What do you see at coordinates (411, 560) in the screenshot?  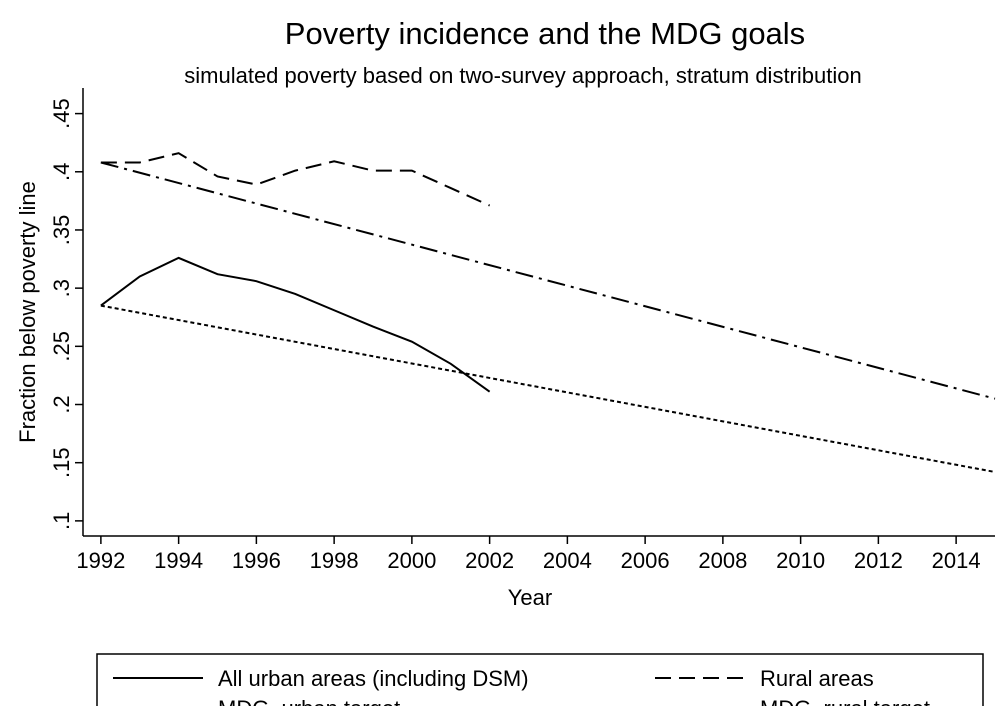 I see `x-tick-label: 2000` at bounding box center [411, 560].